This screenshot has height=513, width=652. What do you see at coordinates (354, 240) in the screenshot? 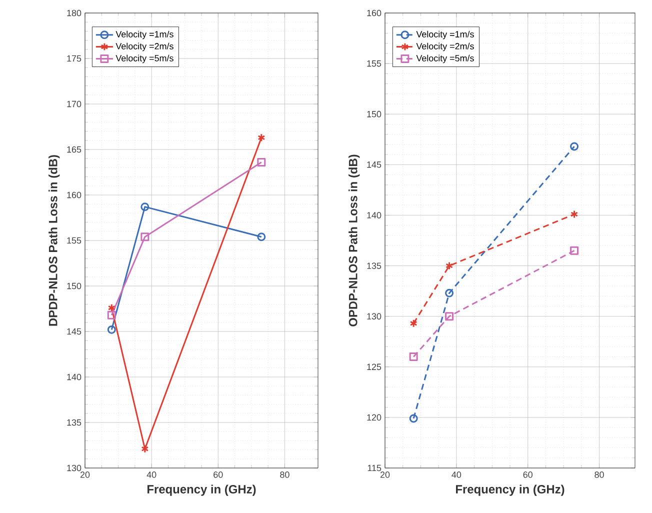
I see `y-axis-title: OPDP-NLOS Path Loss in (dB)` at bounding box center [354, 240].